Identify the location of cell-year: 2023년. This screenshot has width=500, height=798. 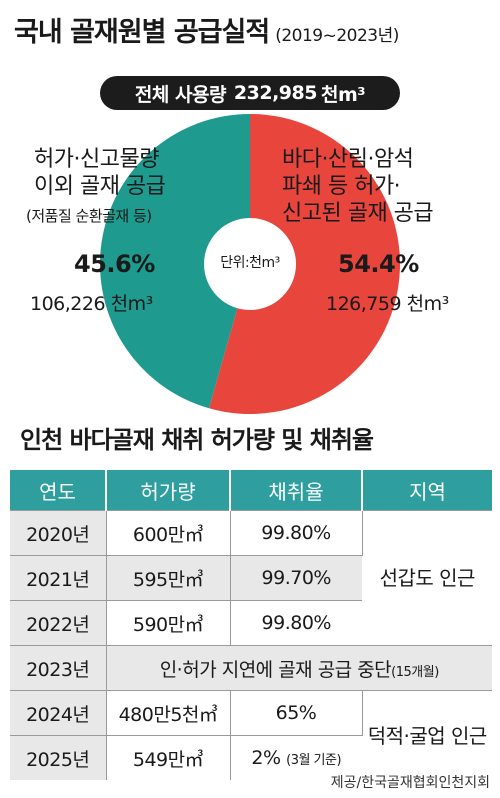
(58, 668).